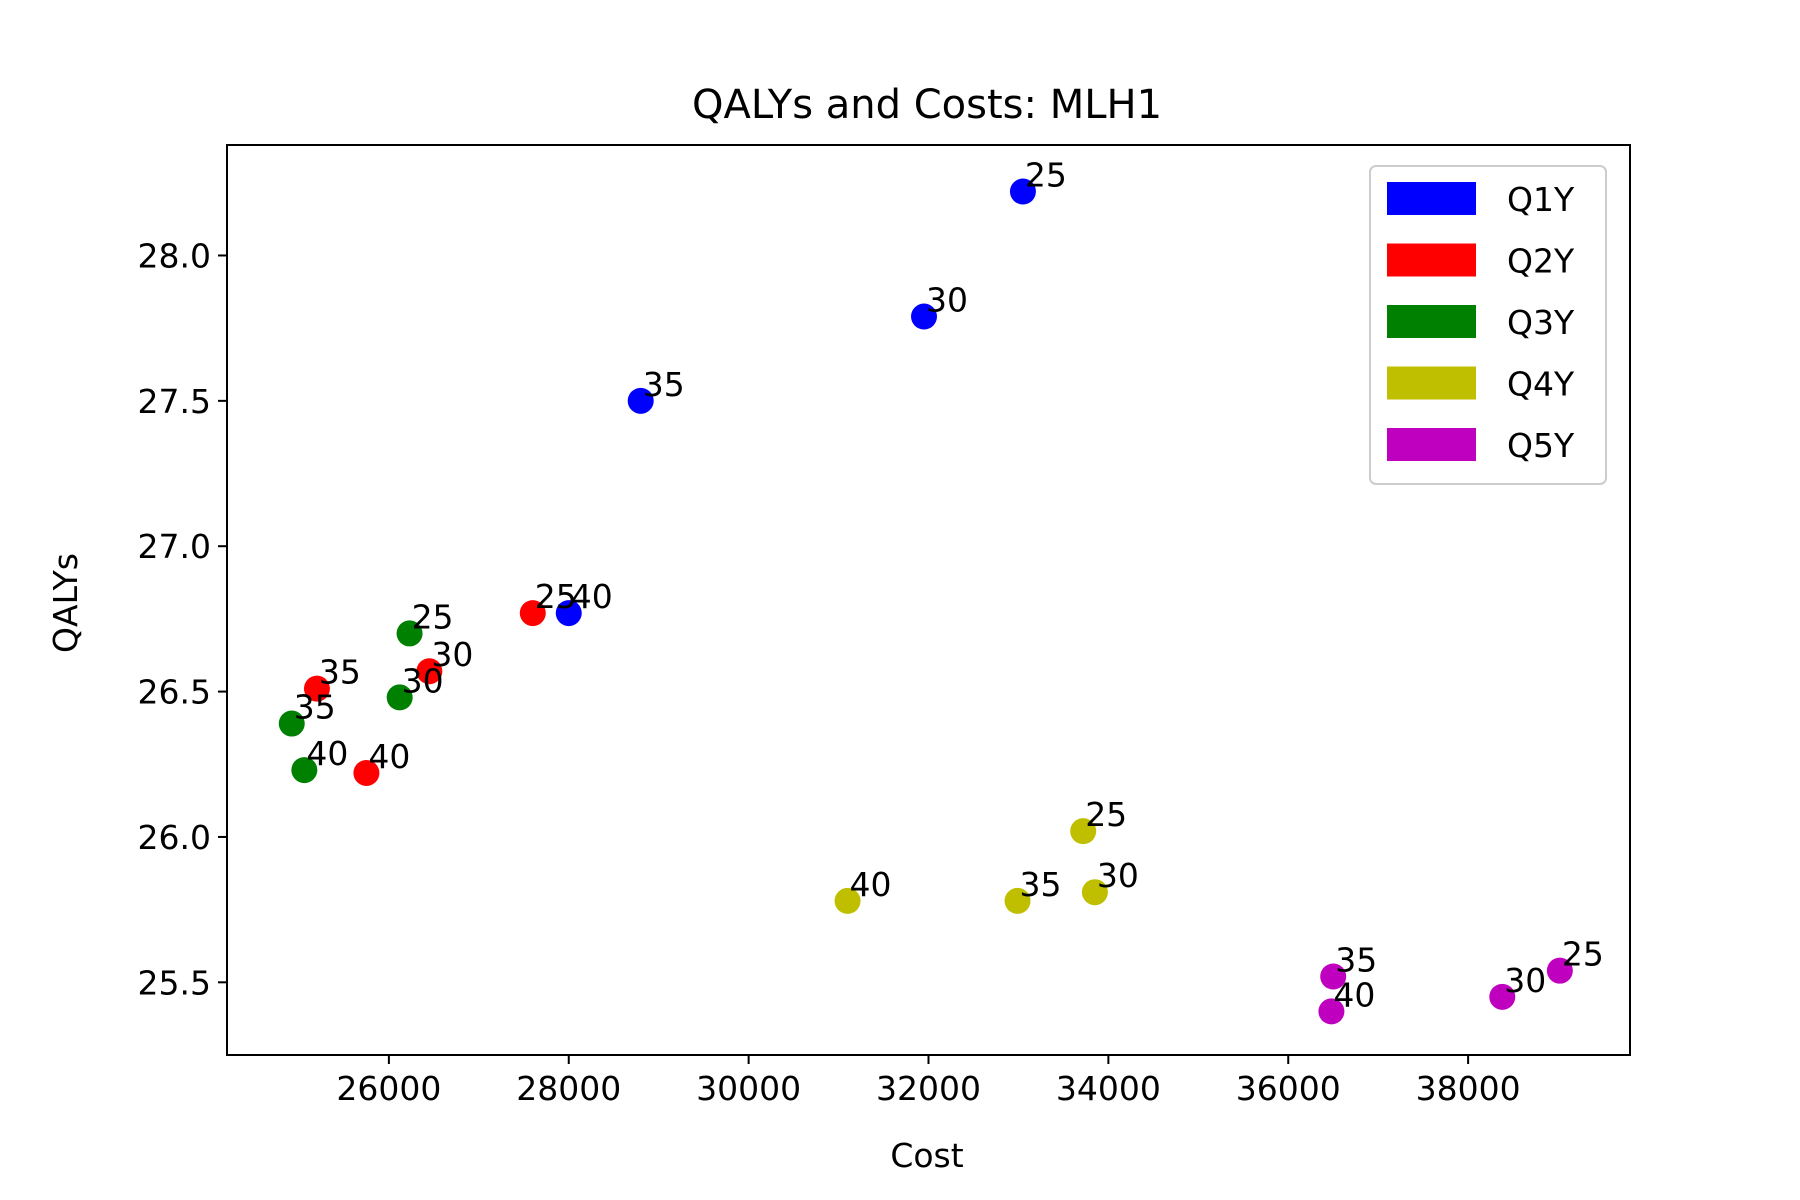 The image size is (1800, 1200). I want to click on y-tick-label: 26.5, so click(174, 692).